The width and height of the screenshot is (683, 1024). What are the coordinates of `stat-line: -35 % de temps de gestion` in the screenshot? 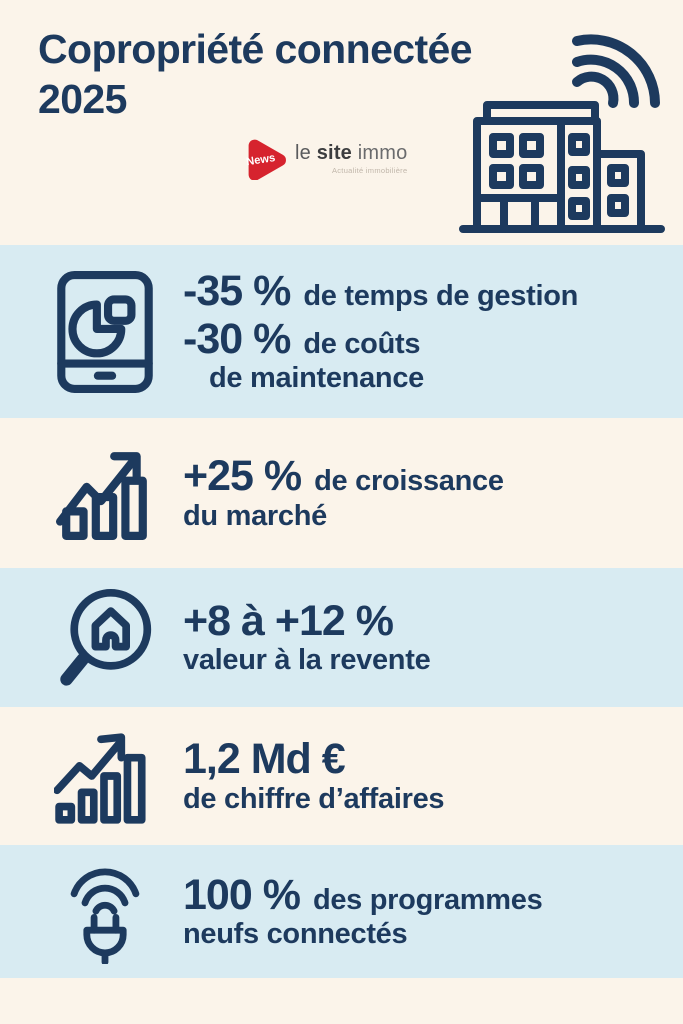 It's located at (381, 291).